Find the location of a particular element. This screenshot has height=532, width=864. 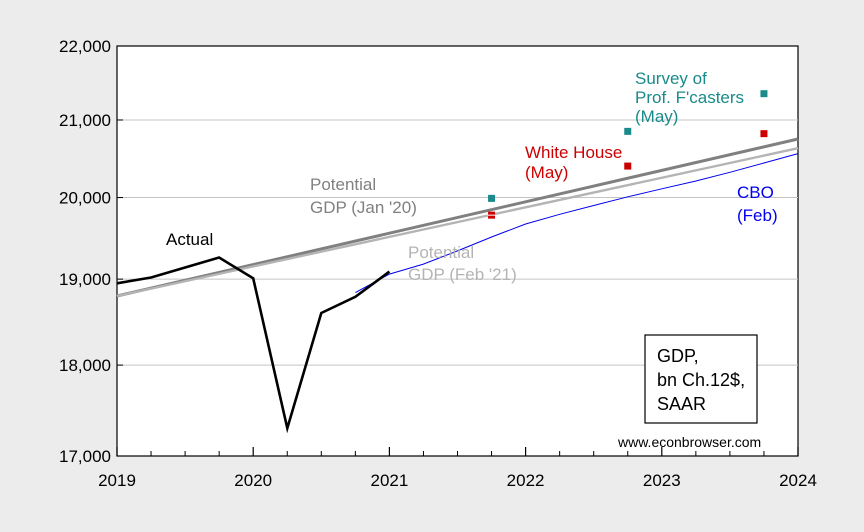

note-line: bn Ch.12$, is located at coordinates (701, 380).